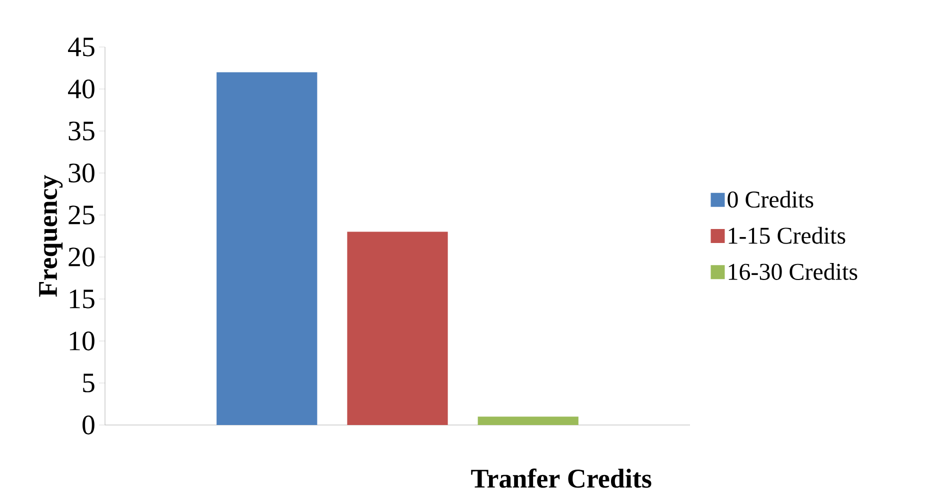 The height and width of the screenshot is (502, 936). What do you see at coordinates (81, 257) in the screenshot?
I see `y-tick-label: 20` at bounding box center [81, 257].